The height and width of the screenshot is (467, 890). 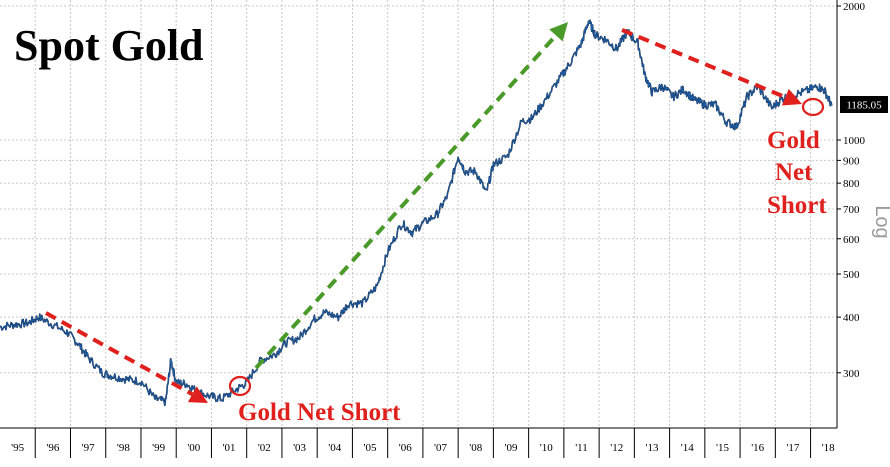 What do you see at coordinates (851, 374) in the screenshot?
I see `y-tick-label-300: 300` at bounding box center [851, 374].